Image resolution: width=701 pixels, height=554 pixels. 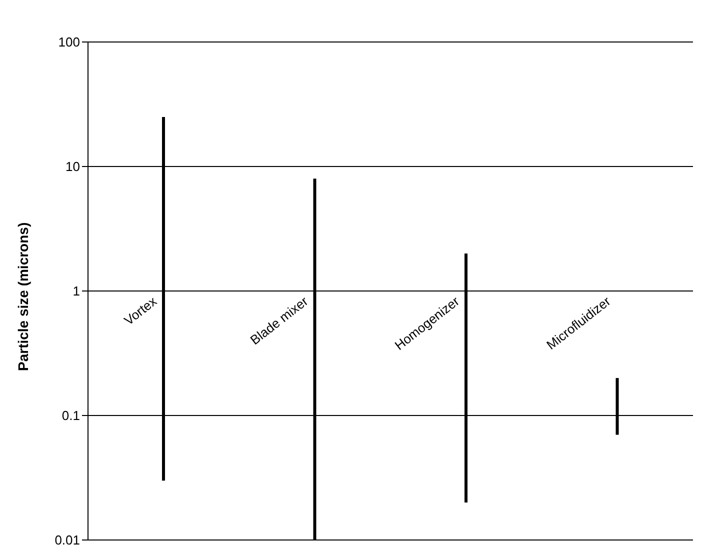 What do you see at coordinates (67, 540) in the screenshot?
I see `y-tick-label: 0.01` at bounding box center [67, 540].